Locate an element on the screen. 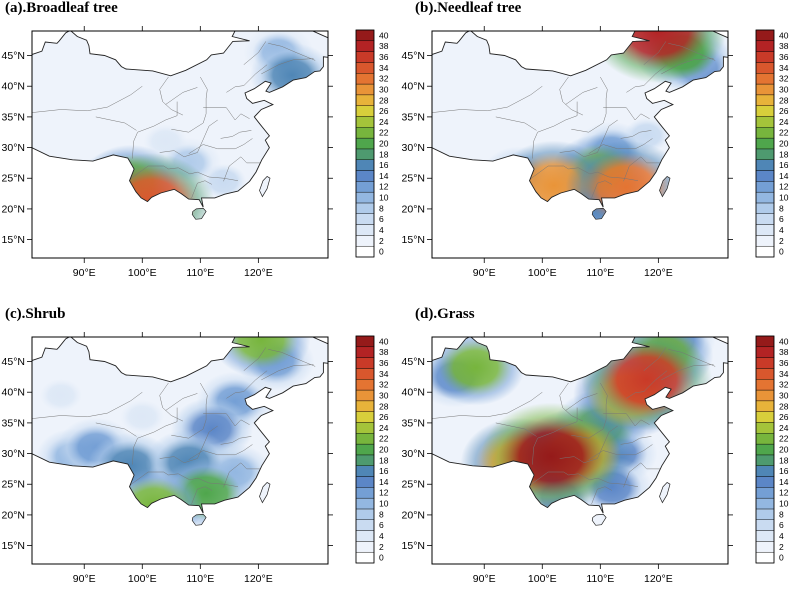 The height and width of the screenshot is (592, 803). colorbar-tick-label: 10 is located at coordinates (384, 504).